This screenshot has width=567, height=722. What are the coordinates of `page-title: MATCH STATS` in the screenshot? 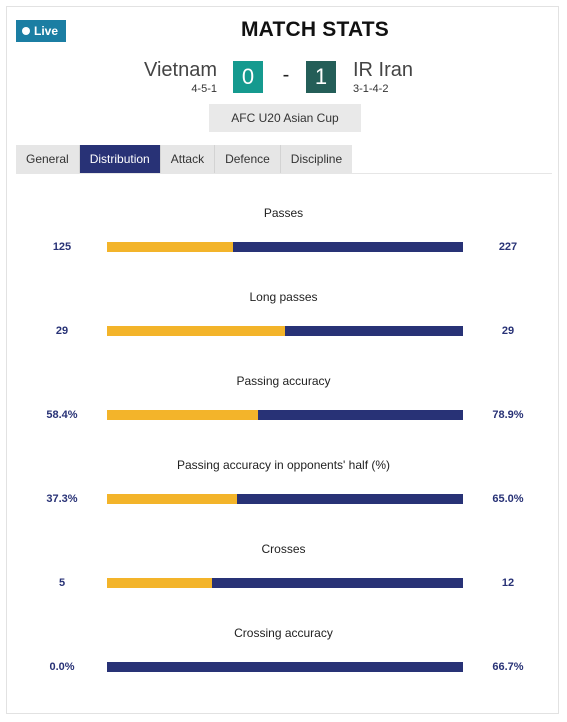 It's located at (314, 29).